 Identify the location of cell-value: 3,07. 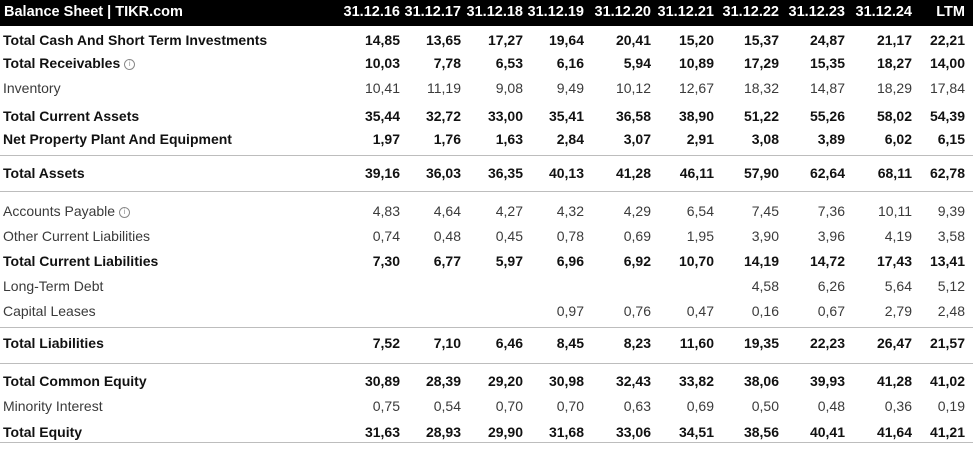
(637, 139).